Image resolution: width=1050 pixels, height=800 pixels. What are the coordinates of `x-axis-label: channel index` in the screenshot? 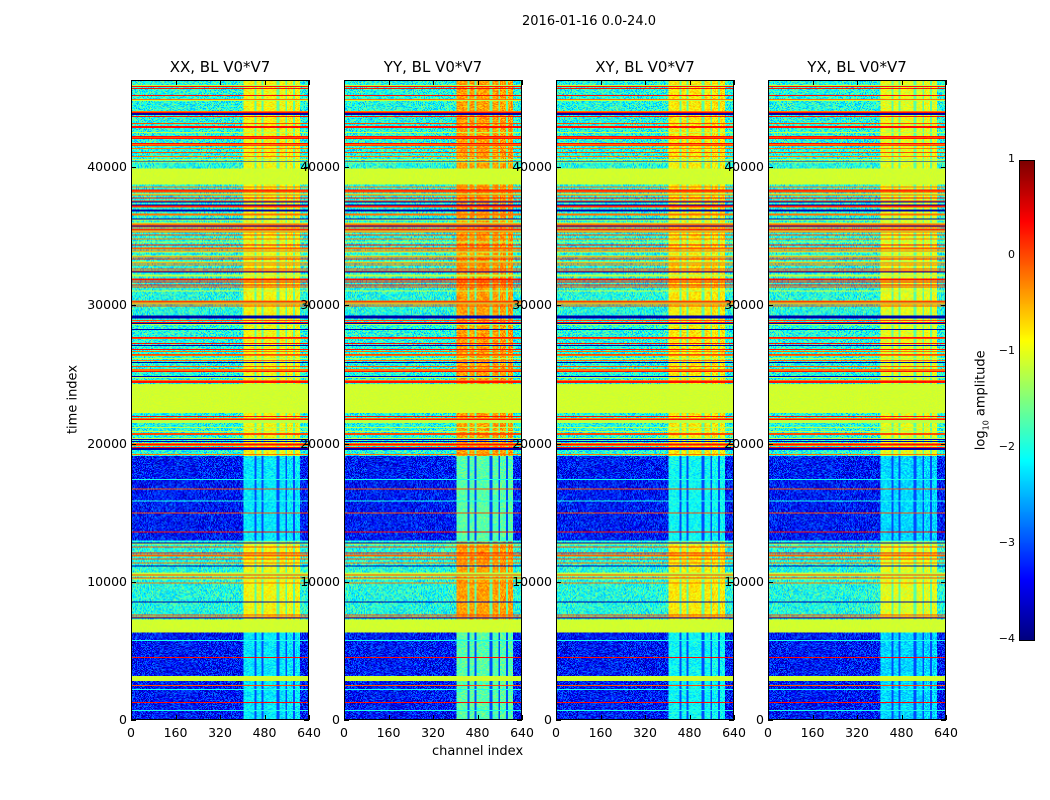 It's located at (478, 751).